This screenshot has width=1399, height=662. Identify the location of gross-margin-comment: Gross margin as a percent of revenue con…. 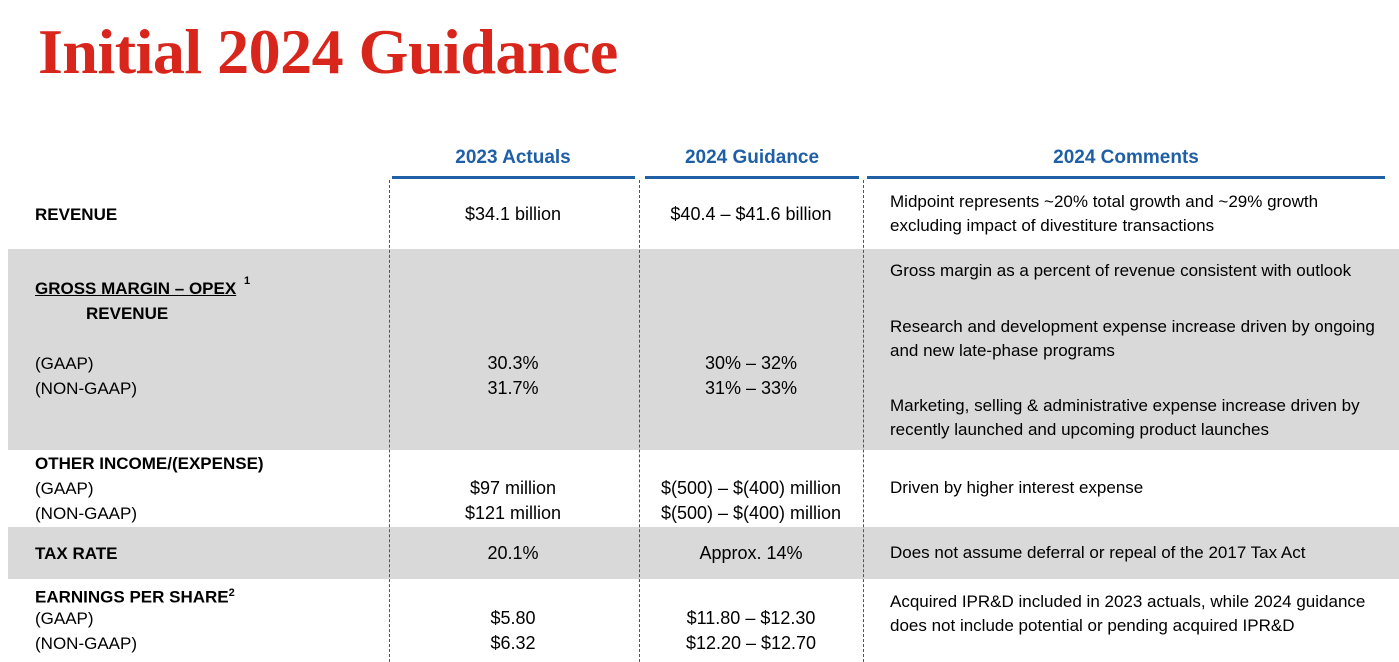
(1121, 270).